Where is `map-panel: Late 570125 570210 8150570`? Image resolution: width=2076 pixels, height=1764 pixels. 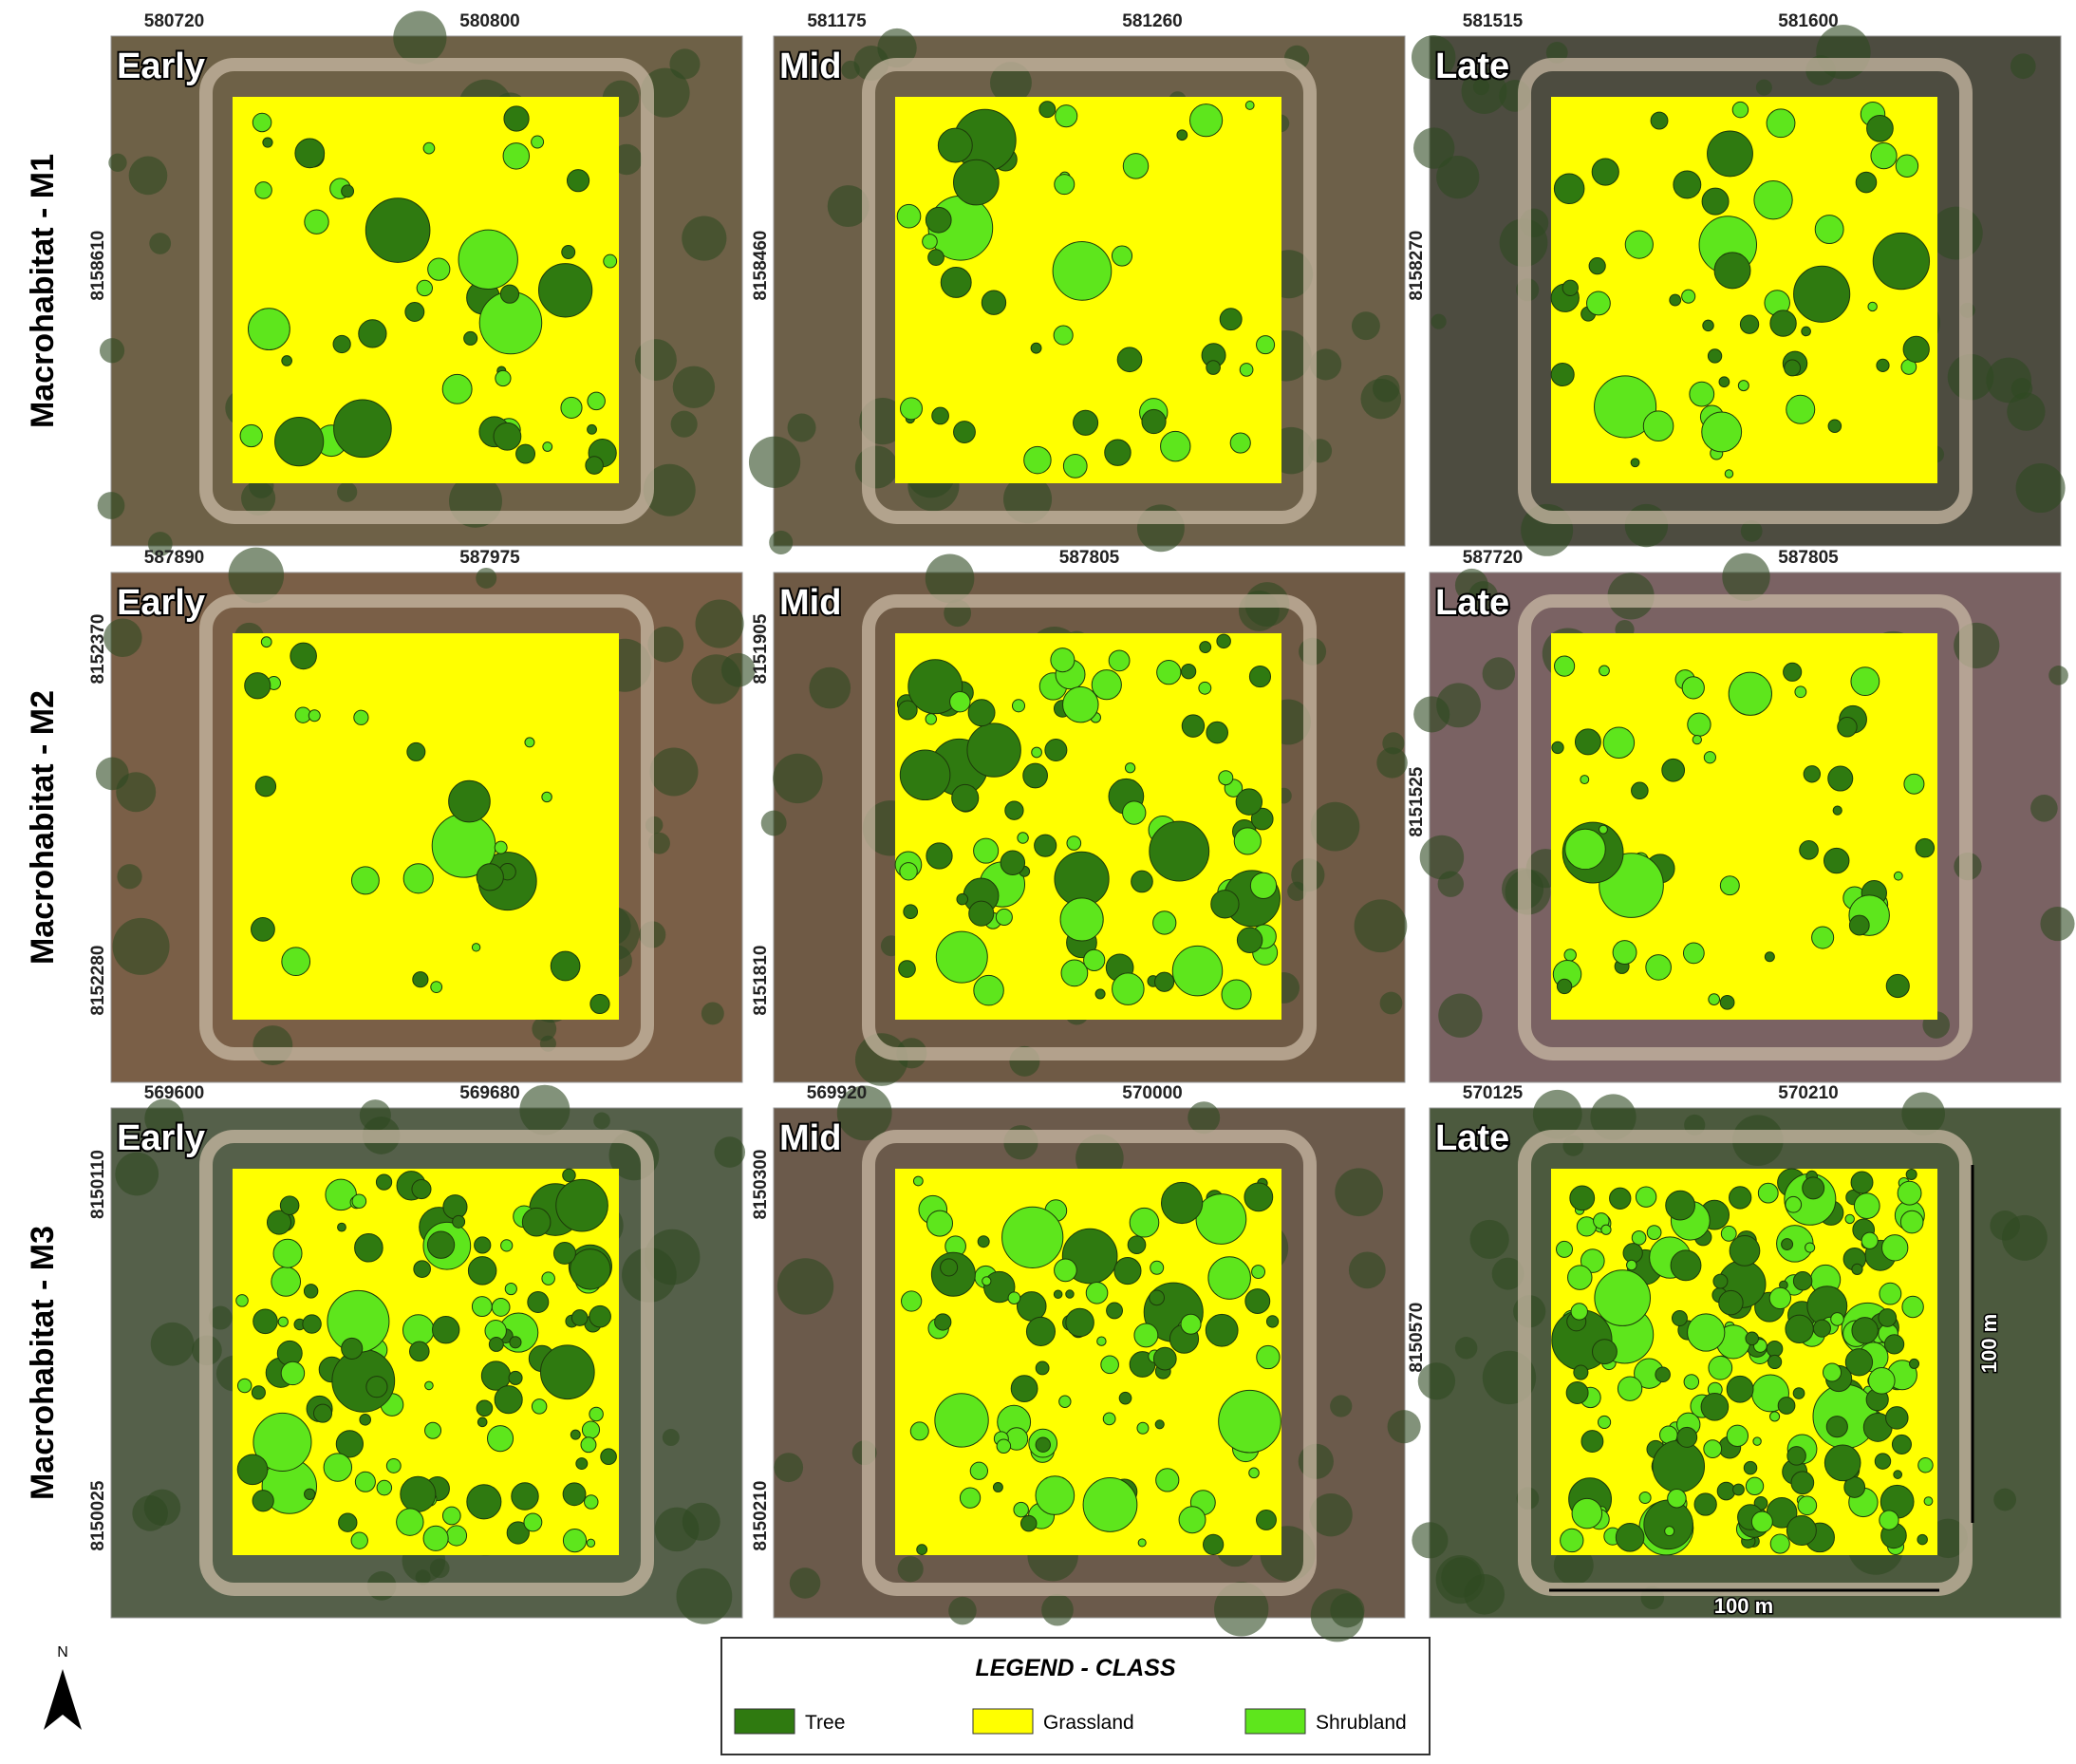 map-panel: Late 570125 570210 8150570 is located at coordinates (1735, 1351).